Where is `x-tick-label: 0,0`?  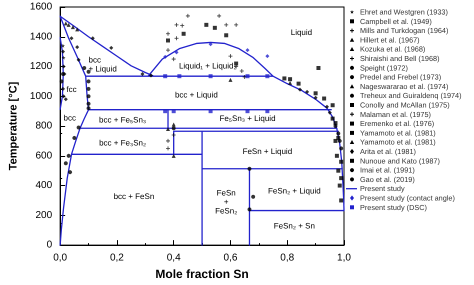
x-tick-label: 0,0 is located at coordinates (60, 258).